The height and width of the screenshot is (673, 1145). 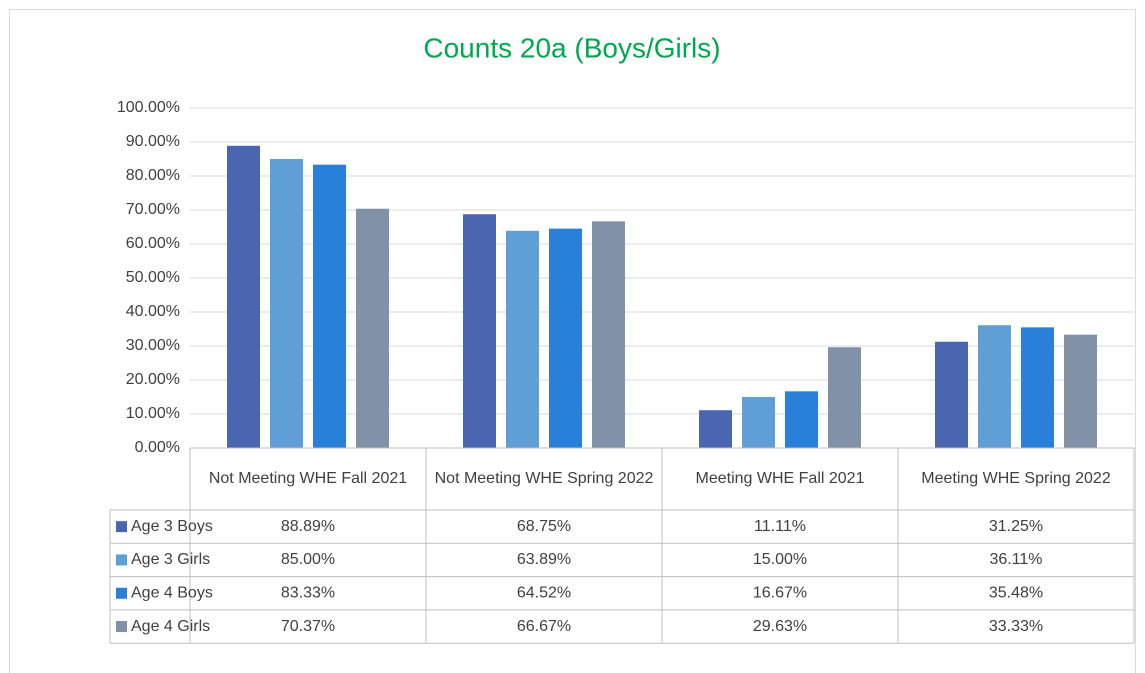 I want to click on x-tick-label: Not Meeting WHE Spring 2022, so click(x=544, y=478).